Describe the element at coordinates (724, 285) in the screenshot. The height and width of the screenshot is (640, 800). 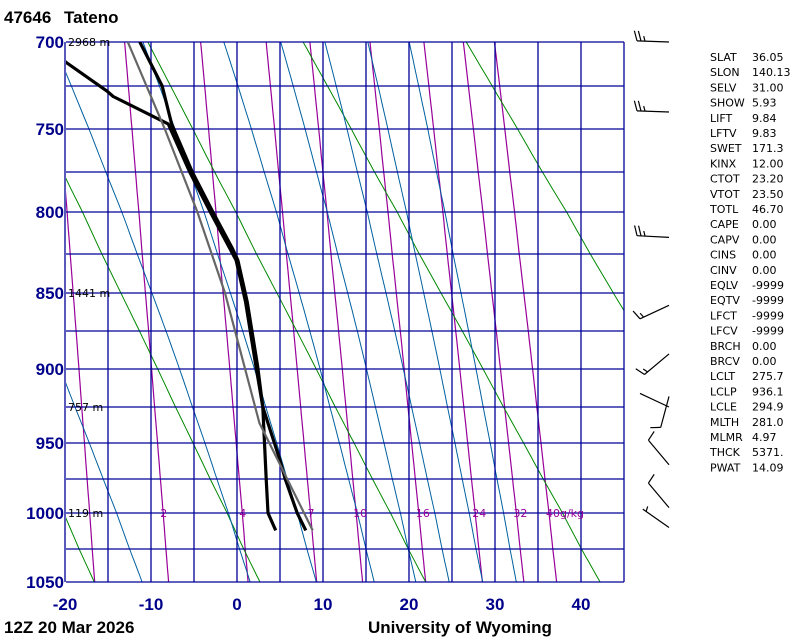
I see `stat-label: EQLV` at that location.